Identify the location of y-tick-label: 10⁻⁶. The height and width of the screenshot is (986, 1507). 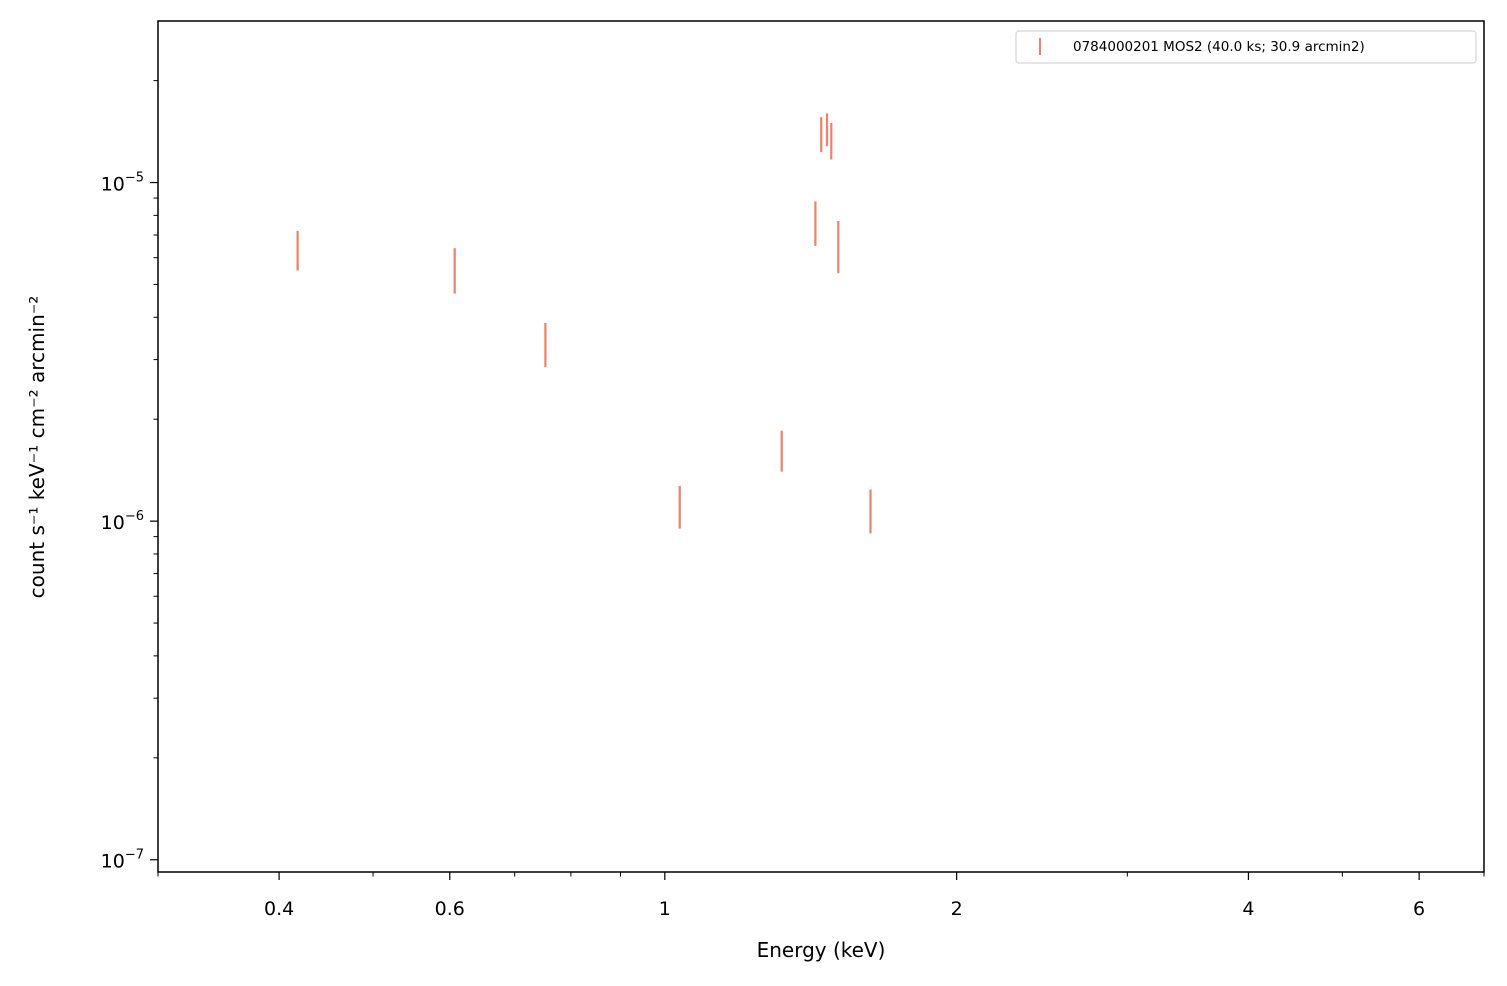
(122, 521).